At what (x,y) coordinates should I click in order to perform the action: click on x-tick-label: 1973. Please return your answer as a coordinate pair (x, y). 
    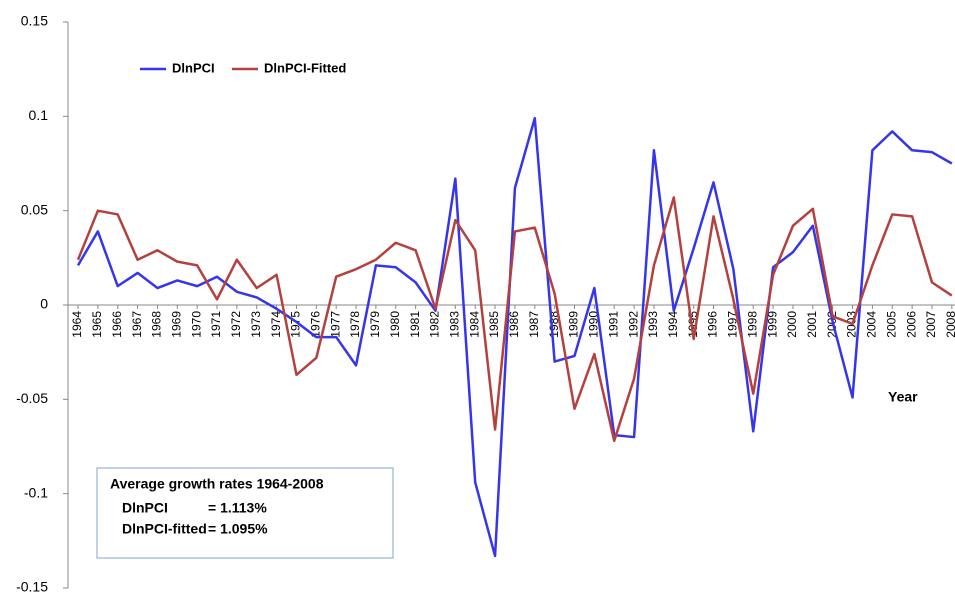
    Looking at the image, I should click on (256, 324).